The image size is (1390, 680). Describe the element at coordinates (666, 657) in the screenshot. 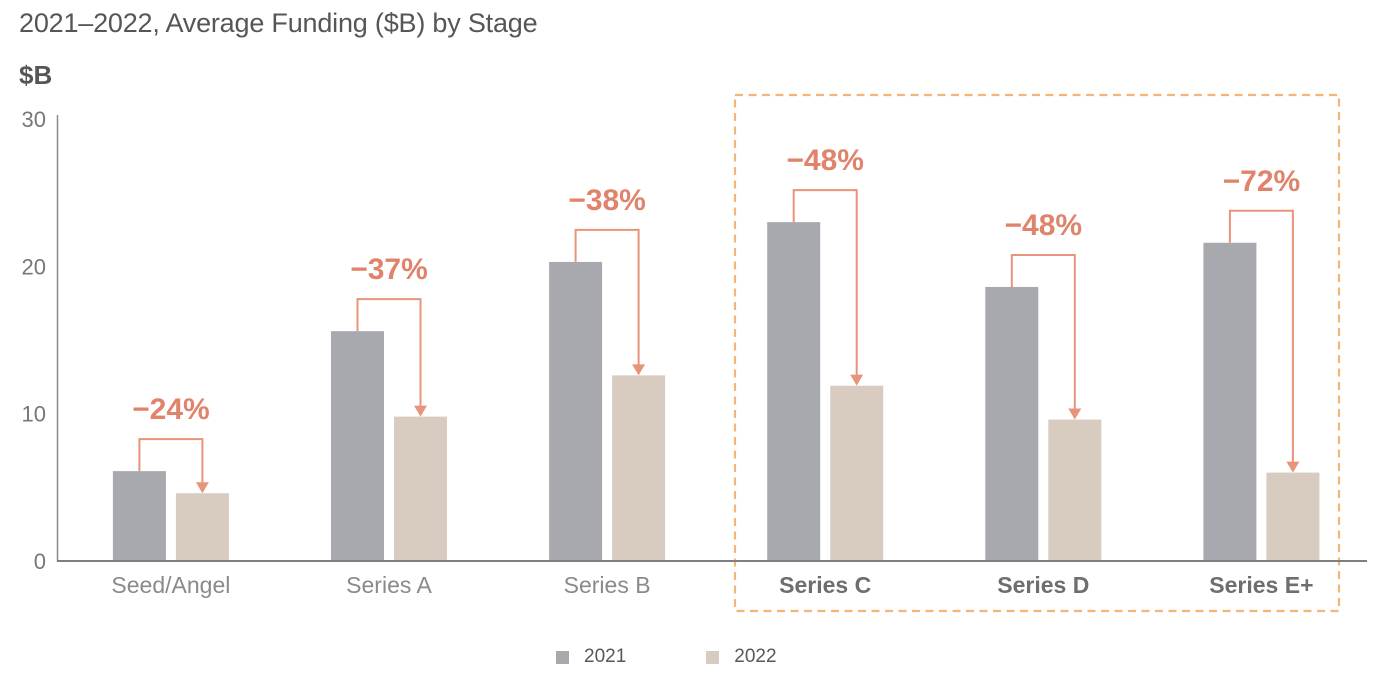

I see `chart-legend: 2021 2022` at that location.